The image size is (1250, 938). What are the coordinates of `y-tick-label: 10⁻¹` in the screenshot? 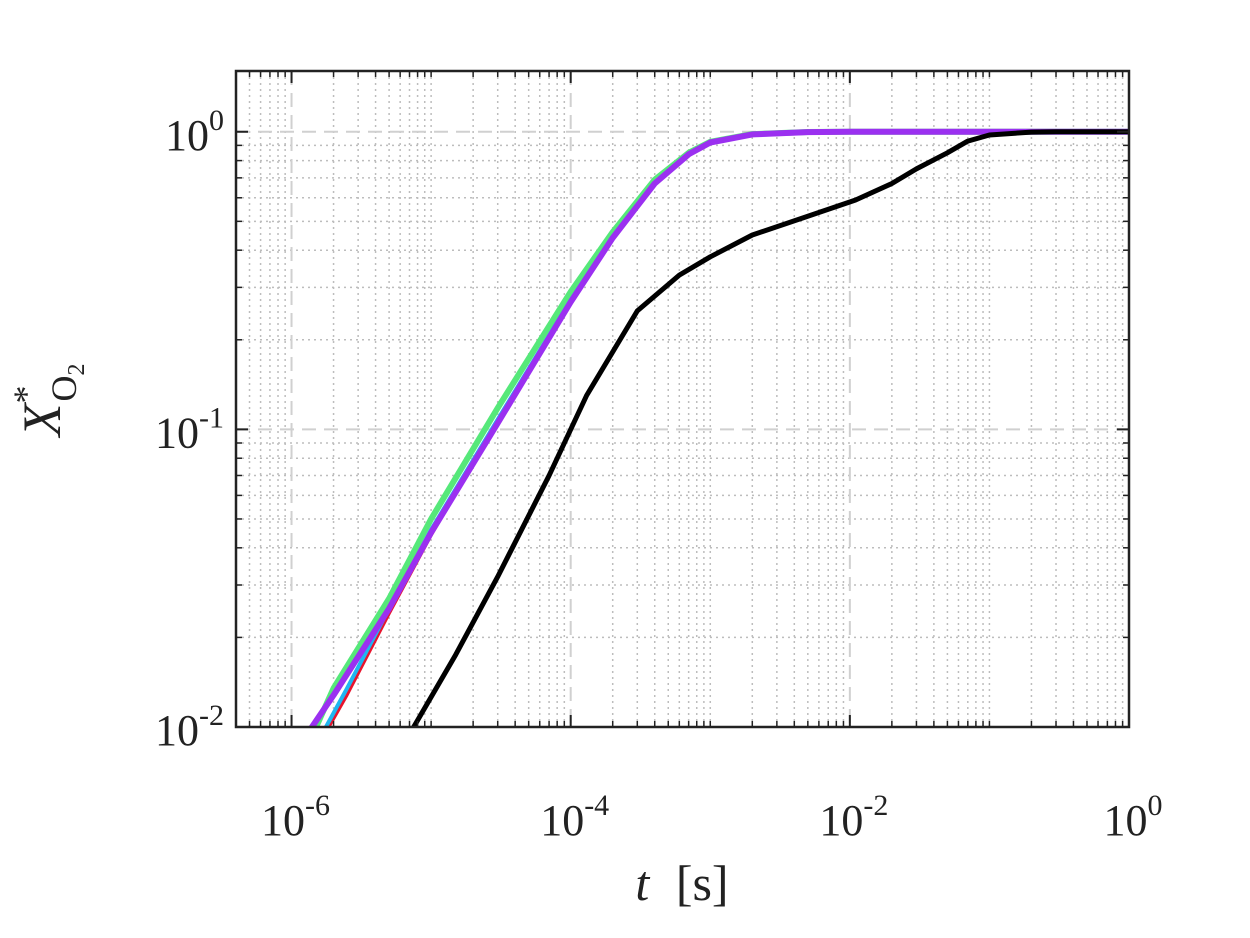 It's located at (189, 429).